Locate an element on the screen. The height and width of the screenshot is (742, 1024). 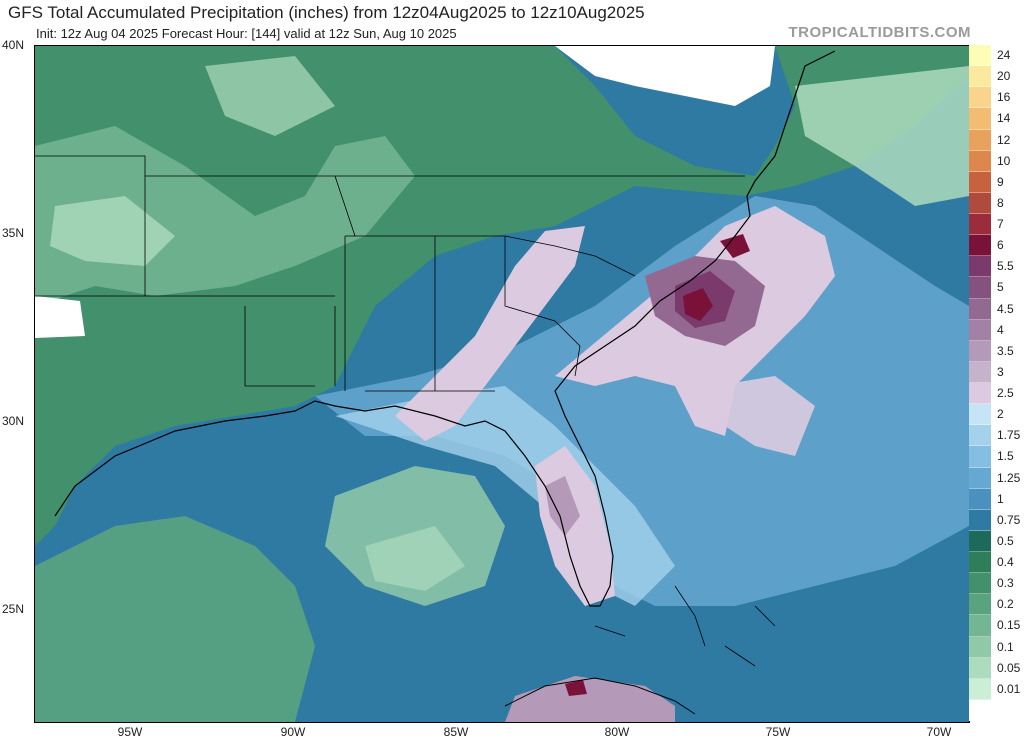
legend-label: 0.4 is located at coordinates (1005, 562).